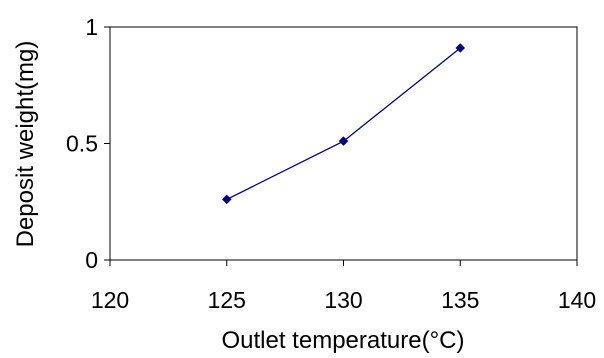 The height and width of the screenshot is (358, 604). Describe the element at coordinates (91, 260) in the screenshot. I see `y-tick-label: 0` at that location.